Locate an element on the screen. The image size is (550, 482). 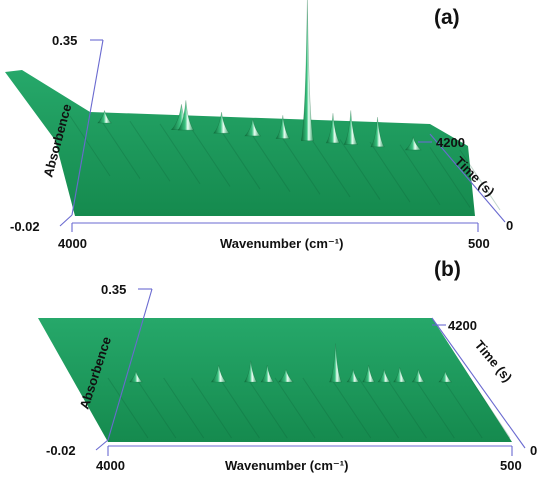
surface-ridges-b is located at coordinates (309, 408).